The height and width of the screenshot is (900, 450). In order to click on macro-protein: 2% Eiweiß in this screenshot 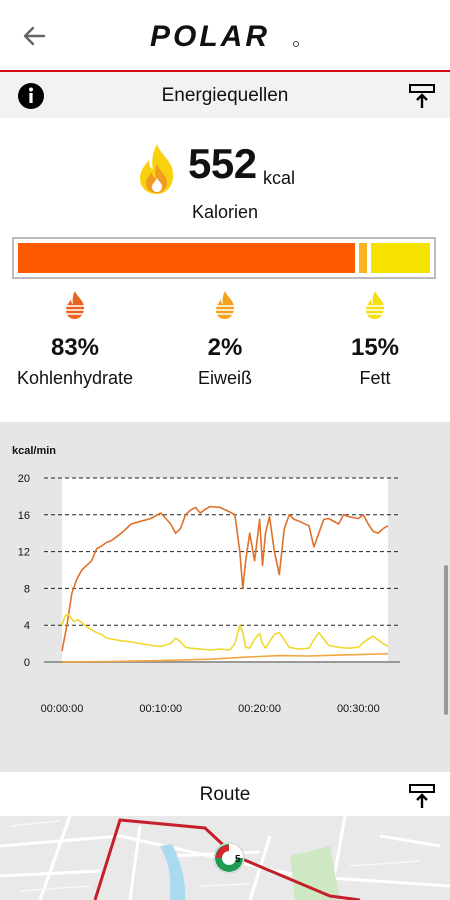, I will do `click(225, 339)`.